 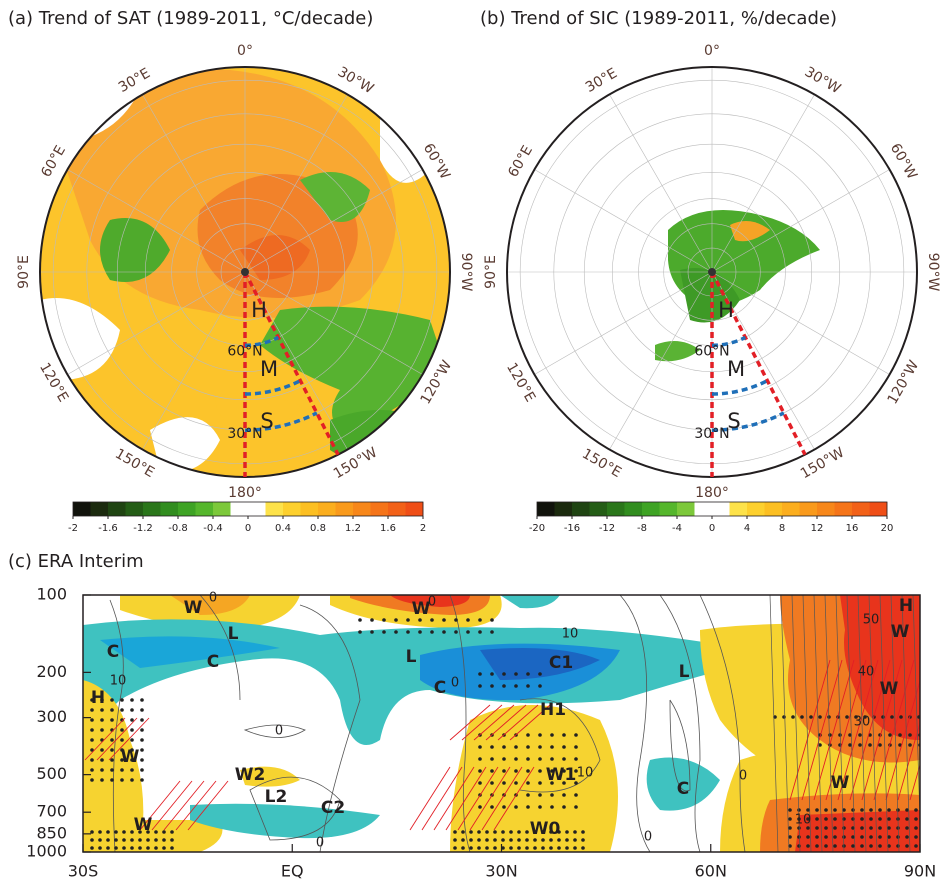 What do you see at coordinates (108, 528) in the screenshot?
I see `colorbar-tick-label: -1.6` at bounding box center [108, 528].